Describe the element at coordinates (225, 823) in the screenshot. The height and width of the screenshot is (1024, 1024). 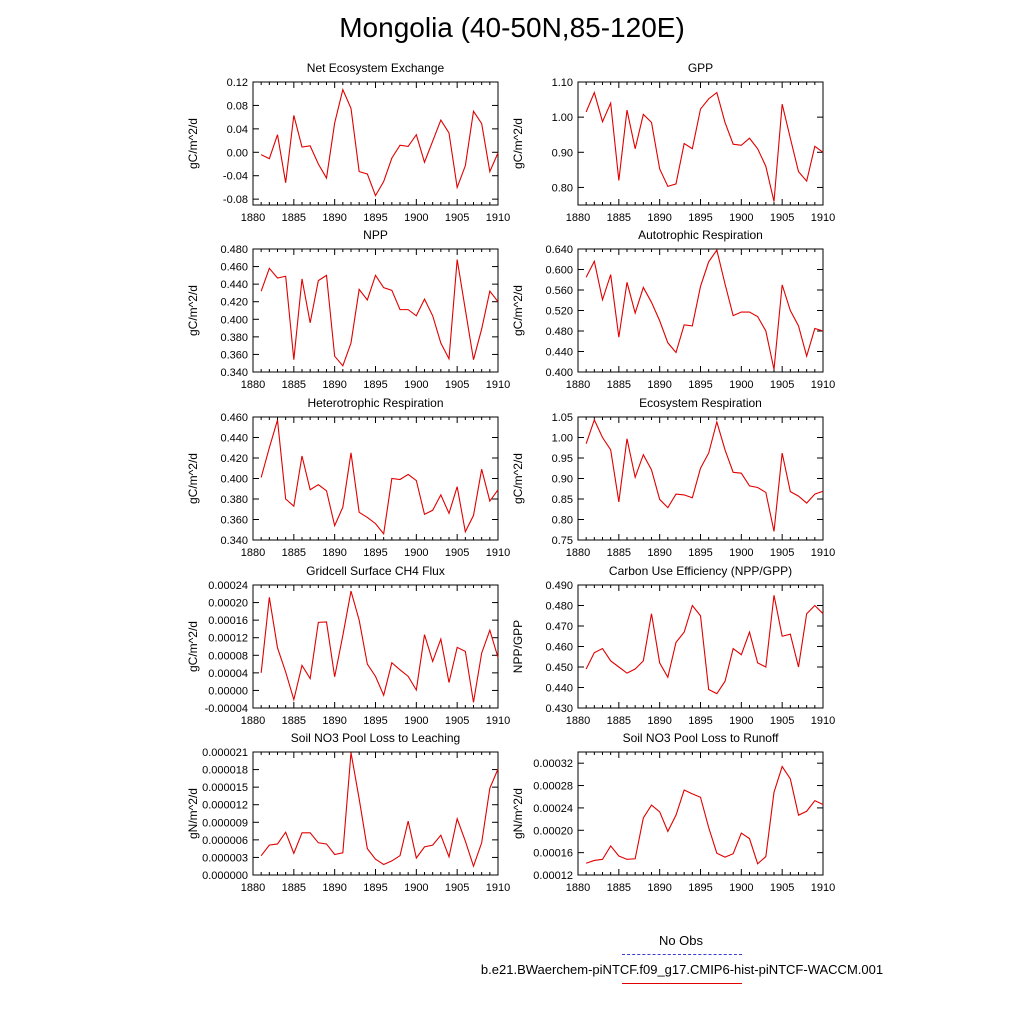
I see `chart-9-ytick-label: 0.000009` at that location.